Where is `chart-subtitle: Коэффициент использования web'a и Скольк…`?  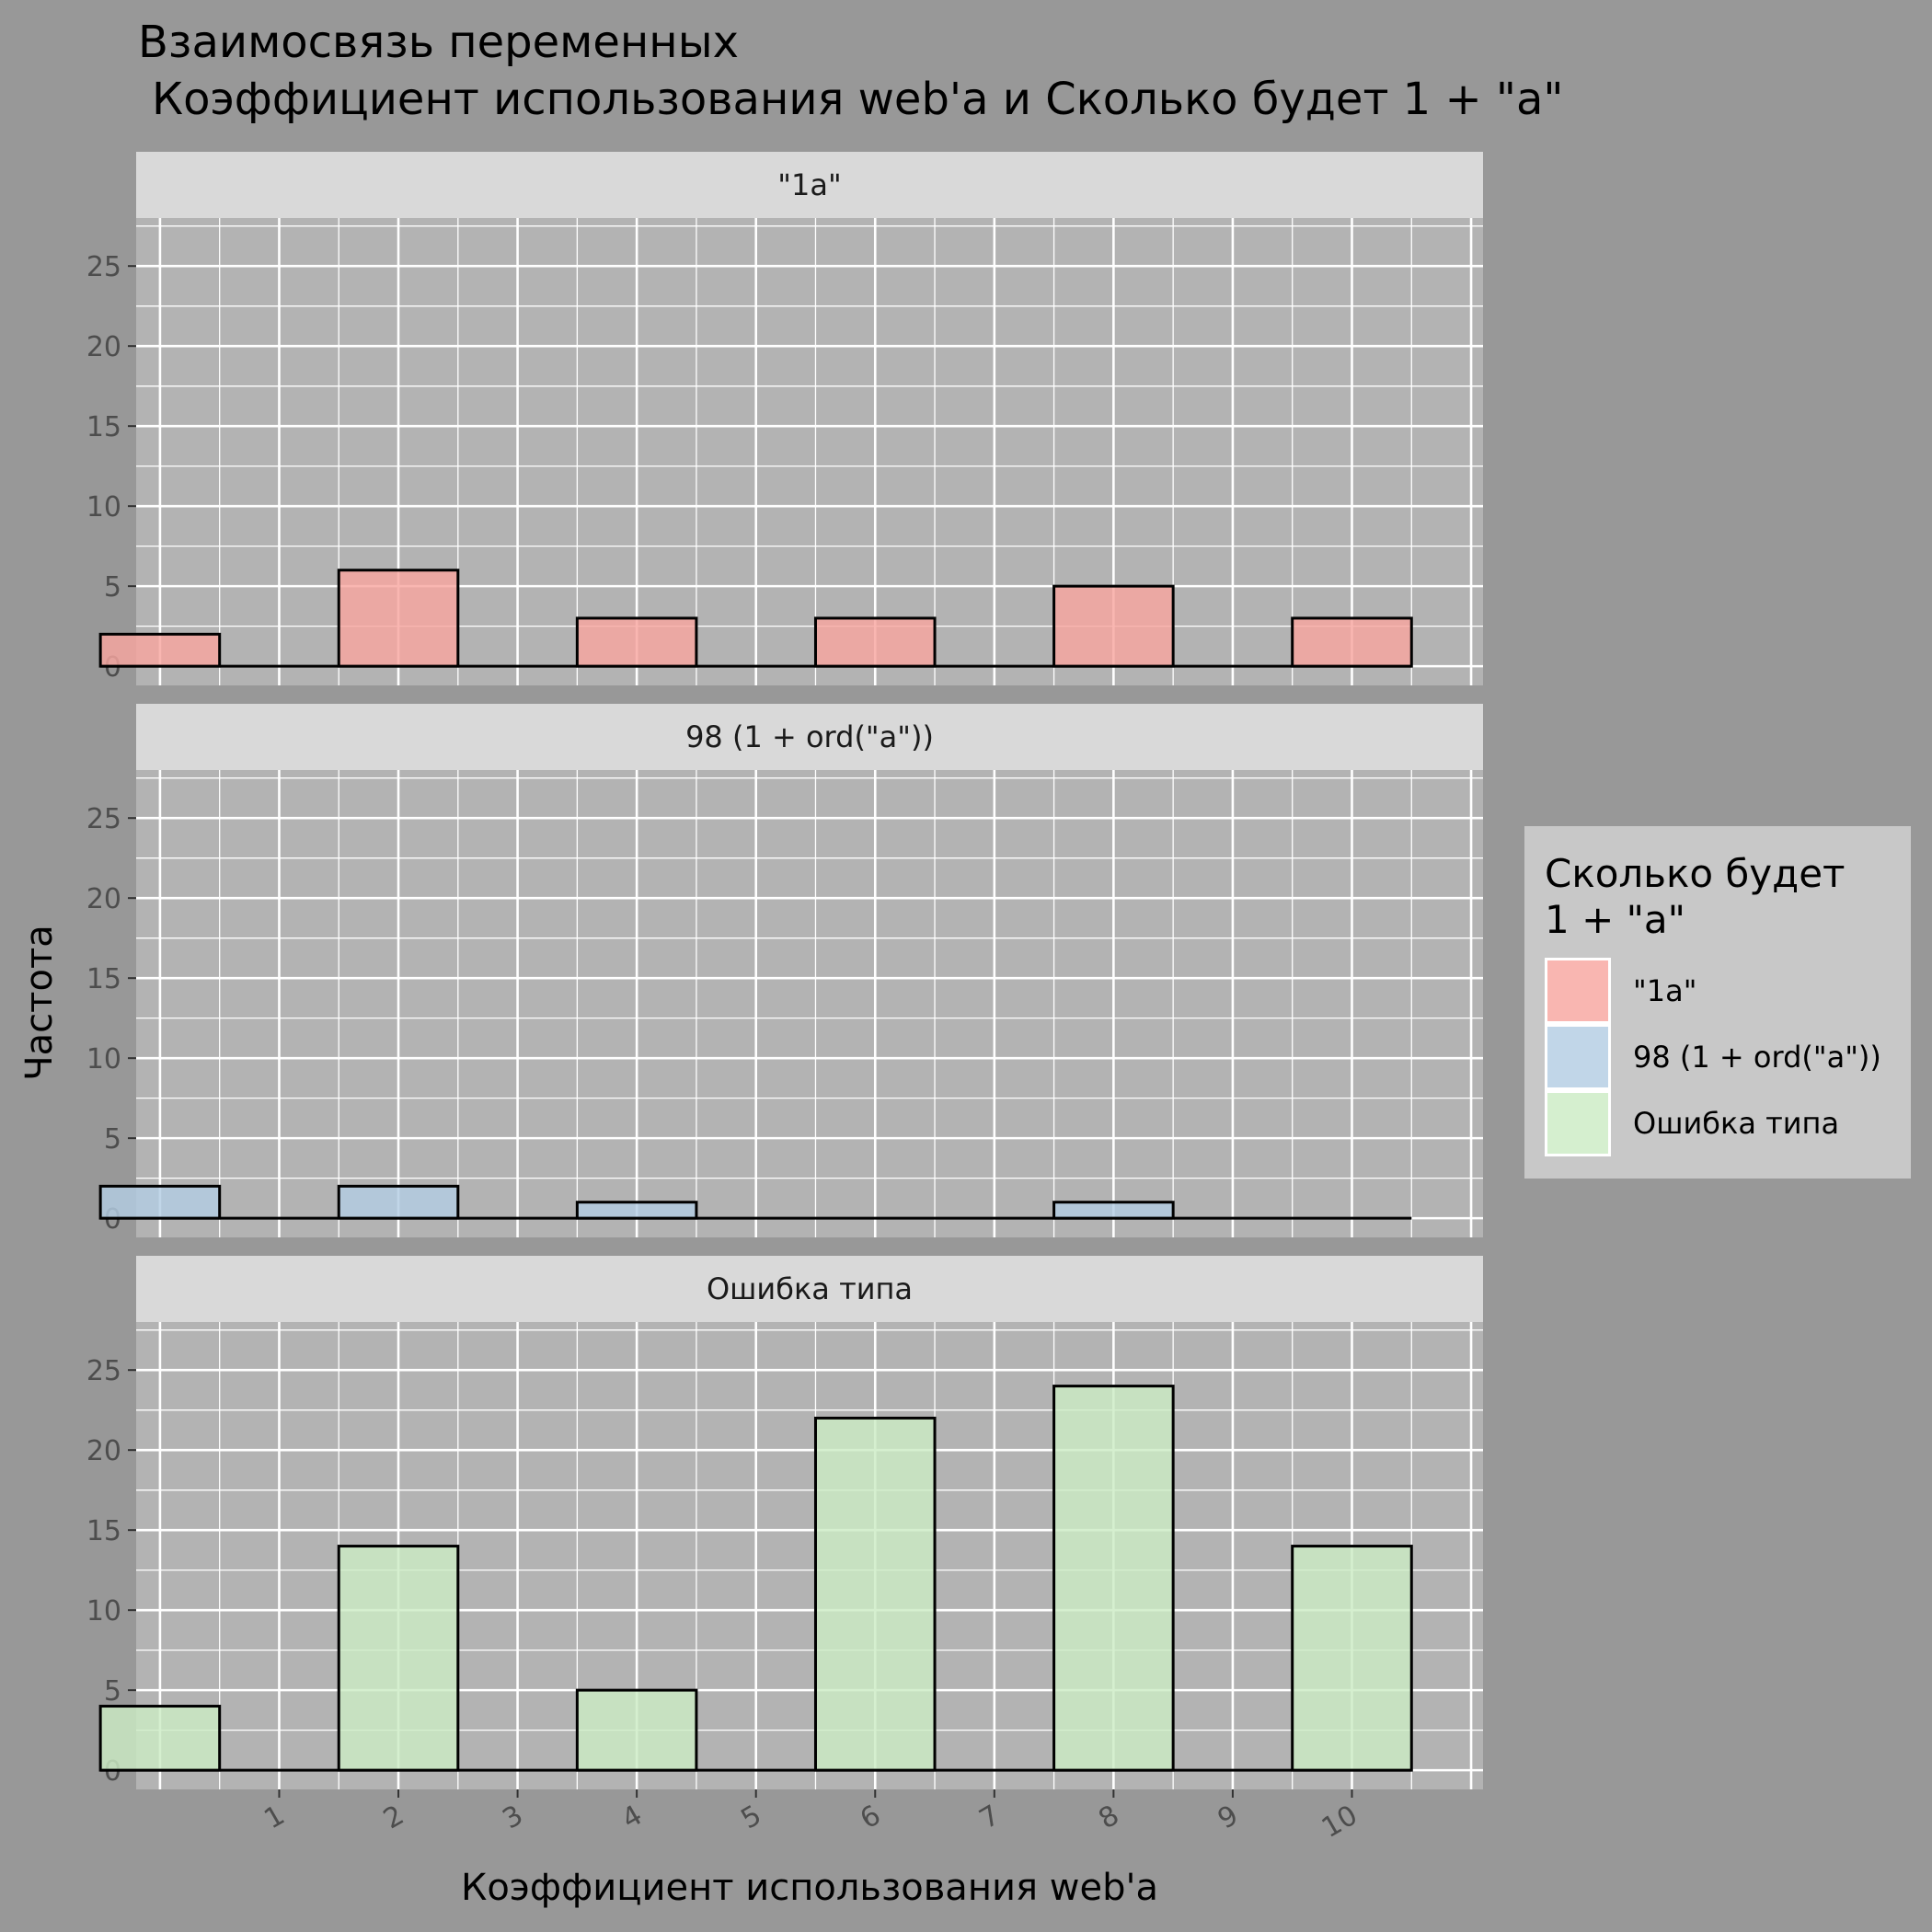
chart-subtitle: Коэффициент использования web'a и Скольк… is located at coordinates (858, 99).